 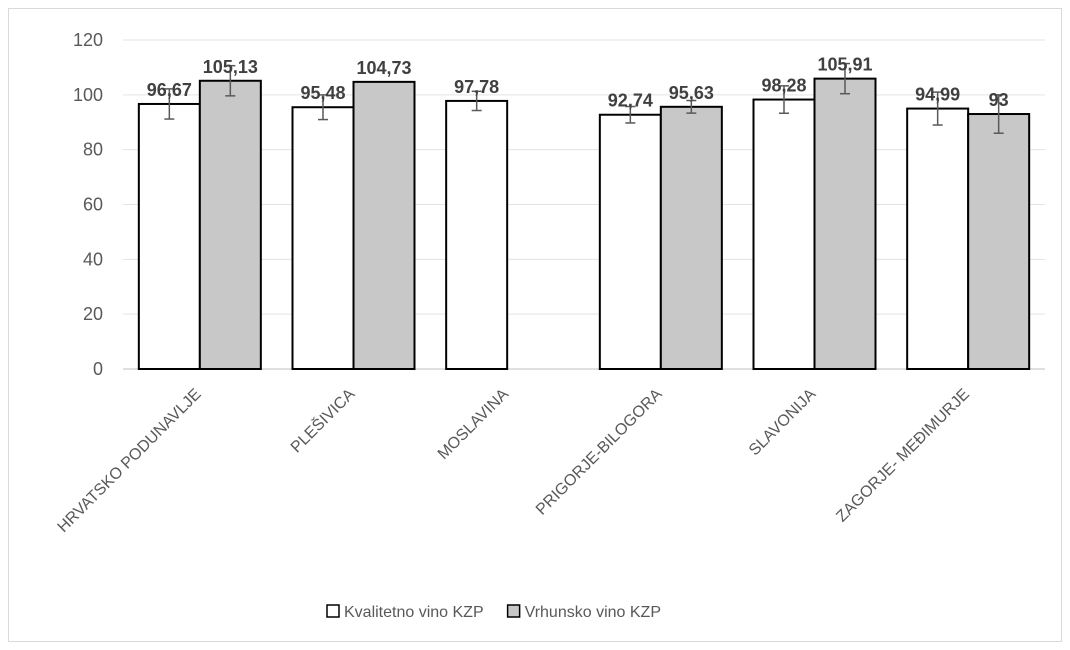 I want to click on data-label: 93, so click(x=999, y=100).